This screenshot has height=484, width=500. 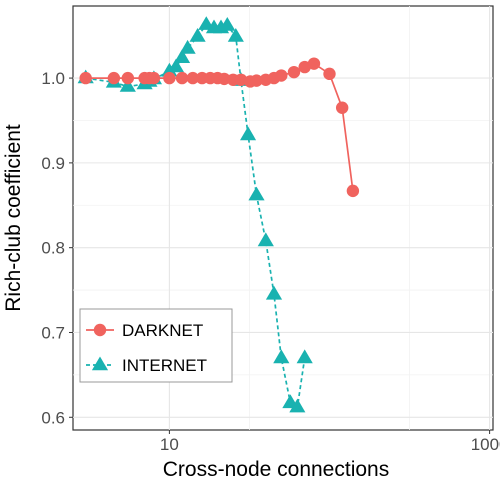 I want to click on y-axis-title: Rich-club coefficient, so click(x=13, y=218).